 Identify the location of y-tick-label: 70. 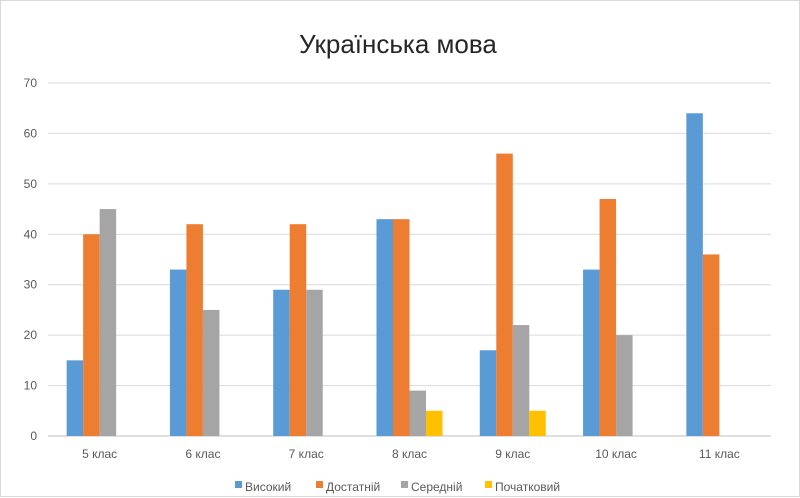
(31, 83).